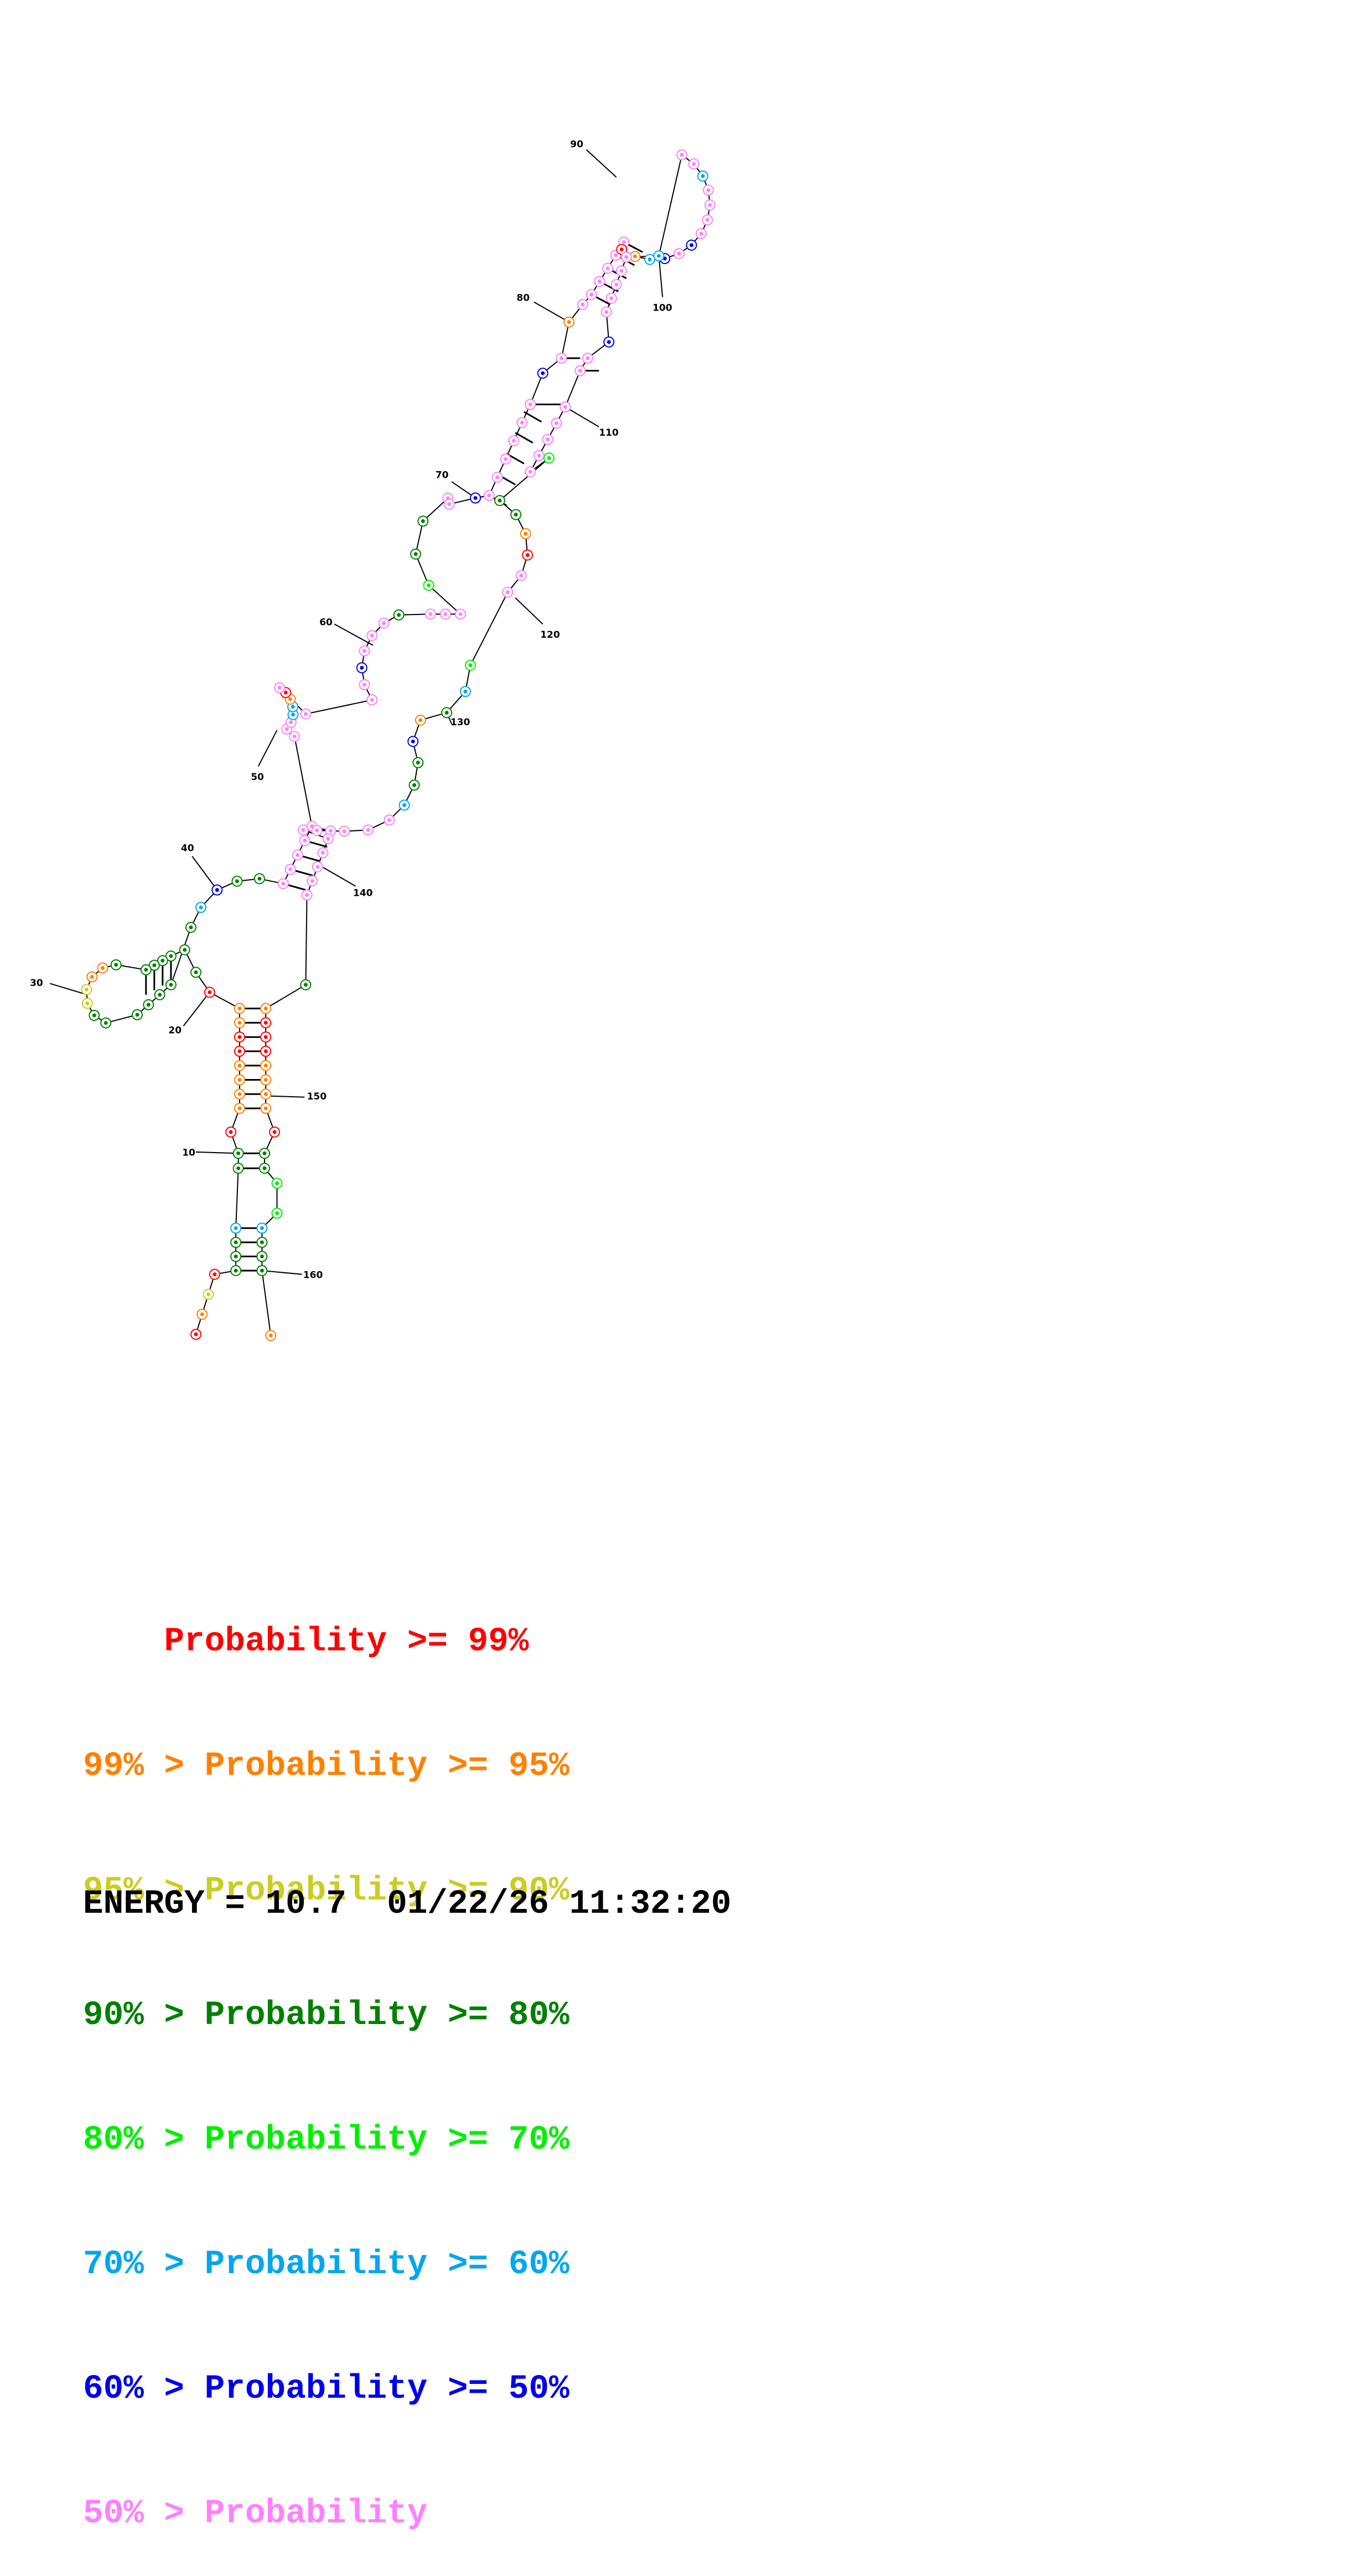 Image resolution: width=1372 pixels, height=2576 pixels. I want to click on legend-text: Probability >= 99%, so click(347, 1642).